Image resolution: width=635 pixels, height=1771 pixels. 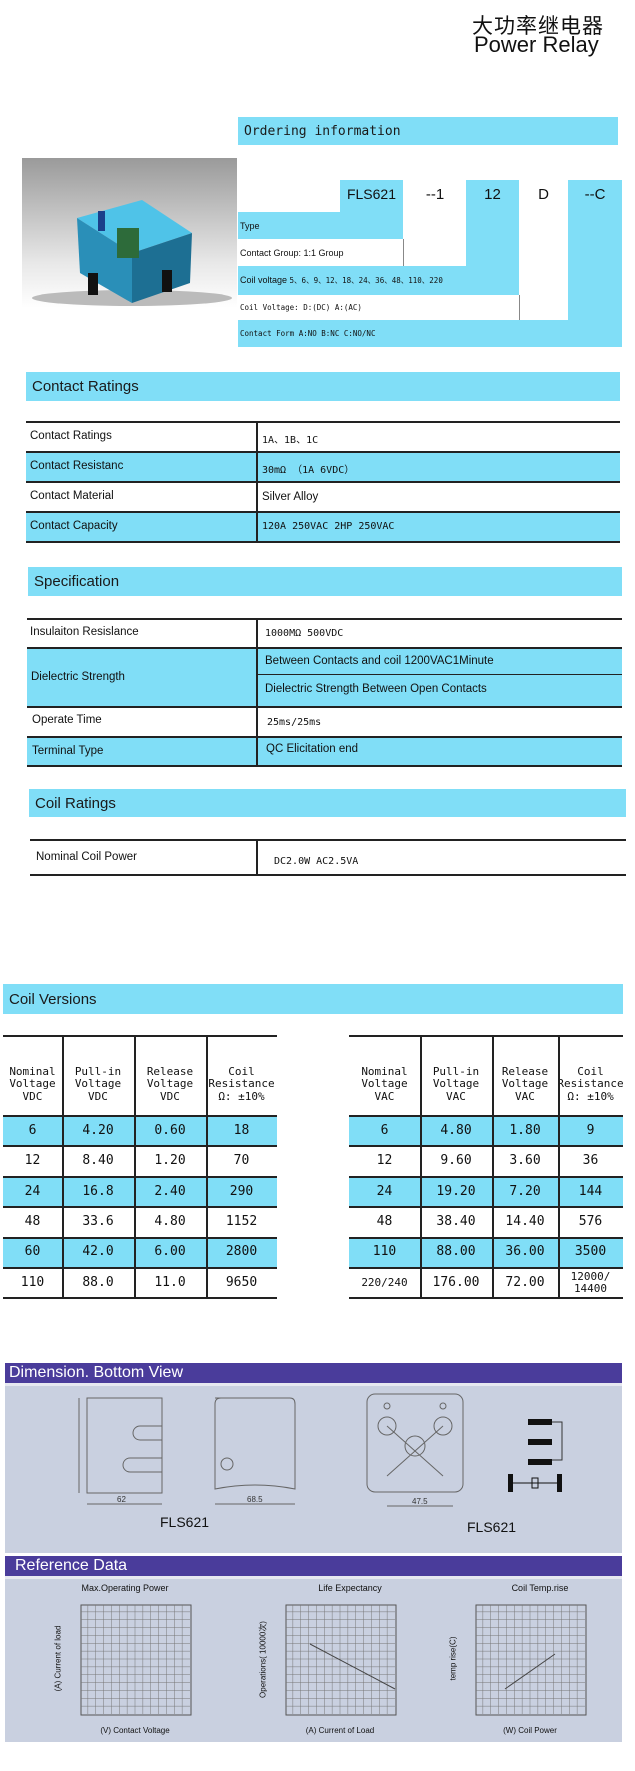 I want to click on chart-title: Life Expectancy, so click(x=350, y=1588).